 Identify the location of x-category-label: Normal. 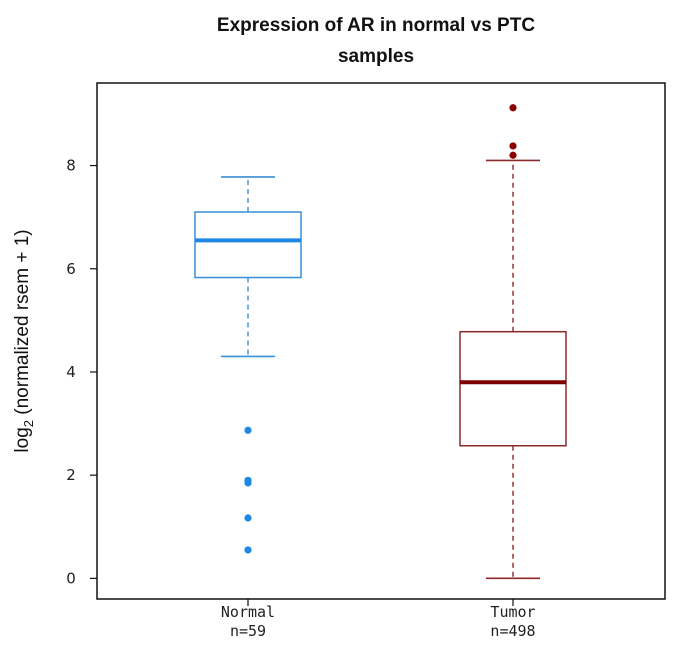
(248, 612).